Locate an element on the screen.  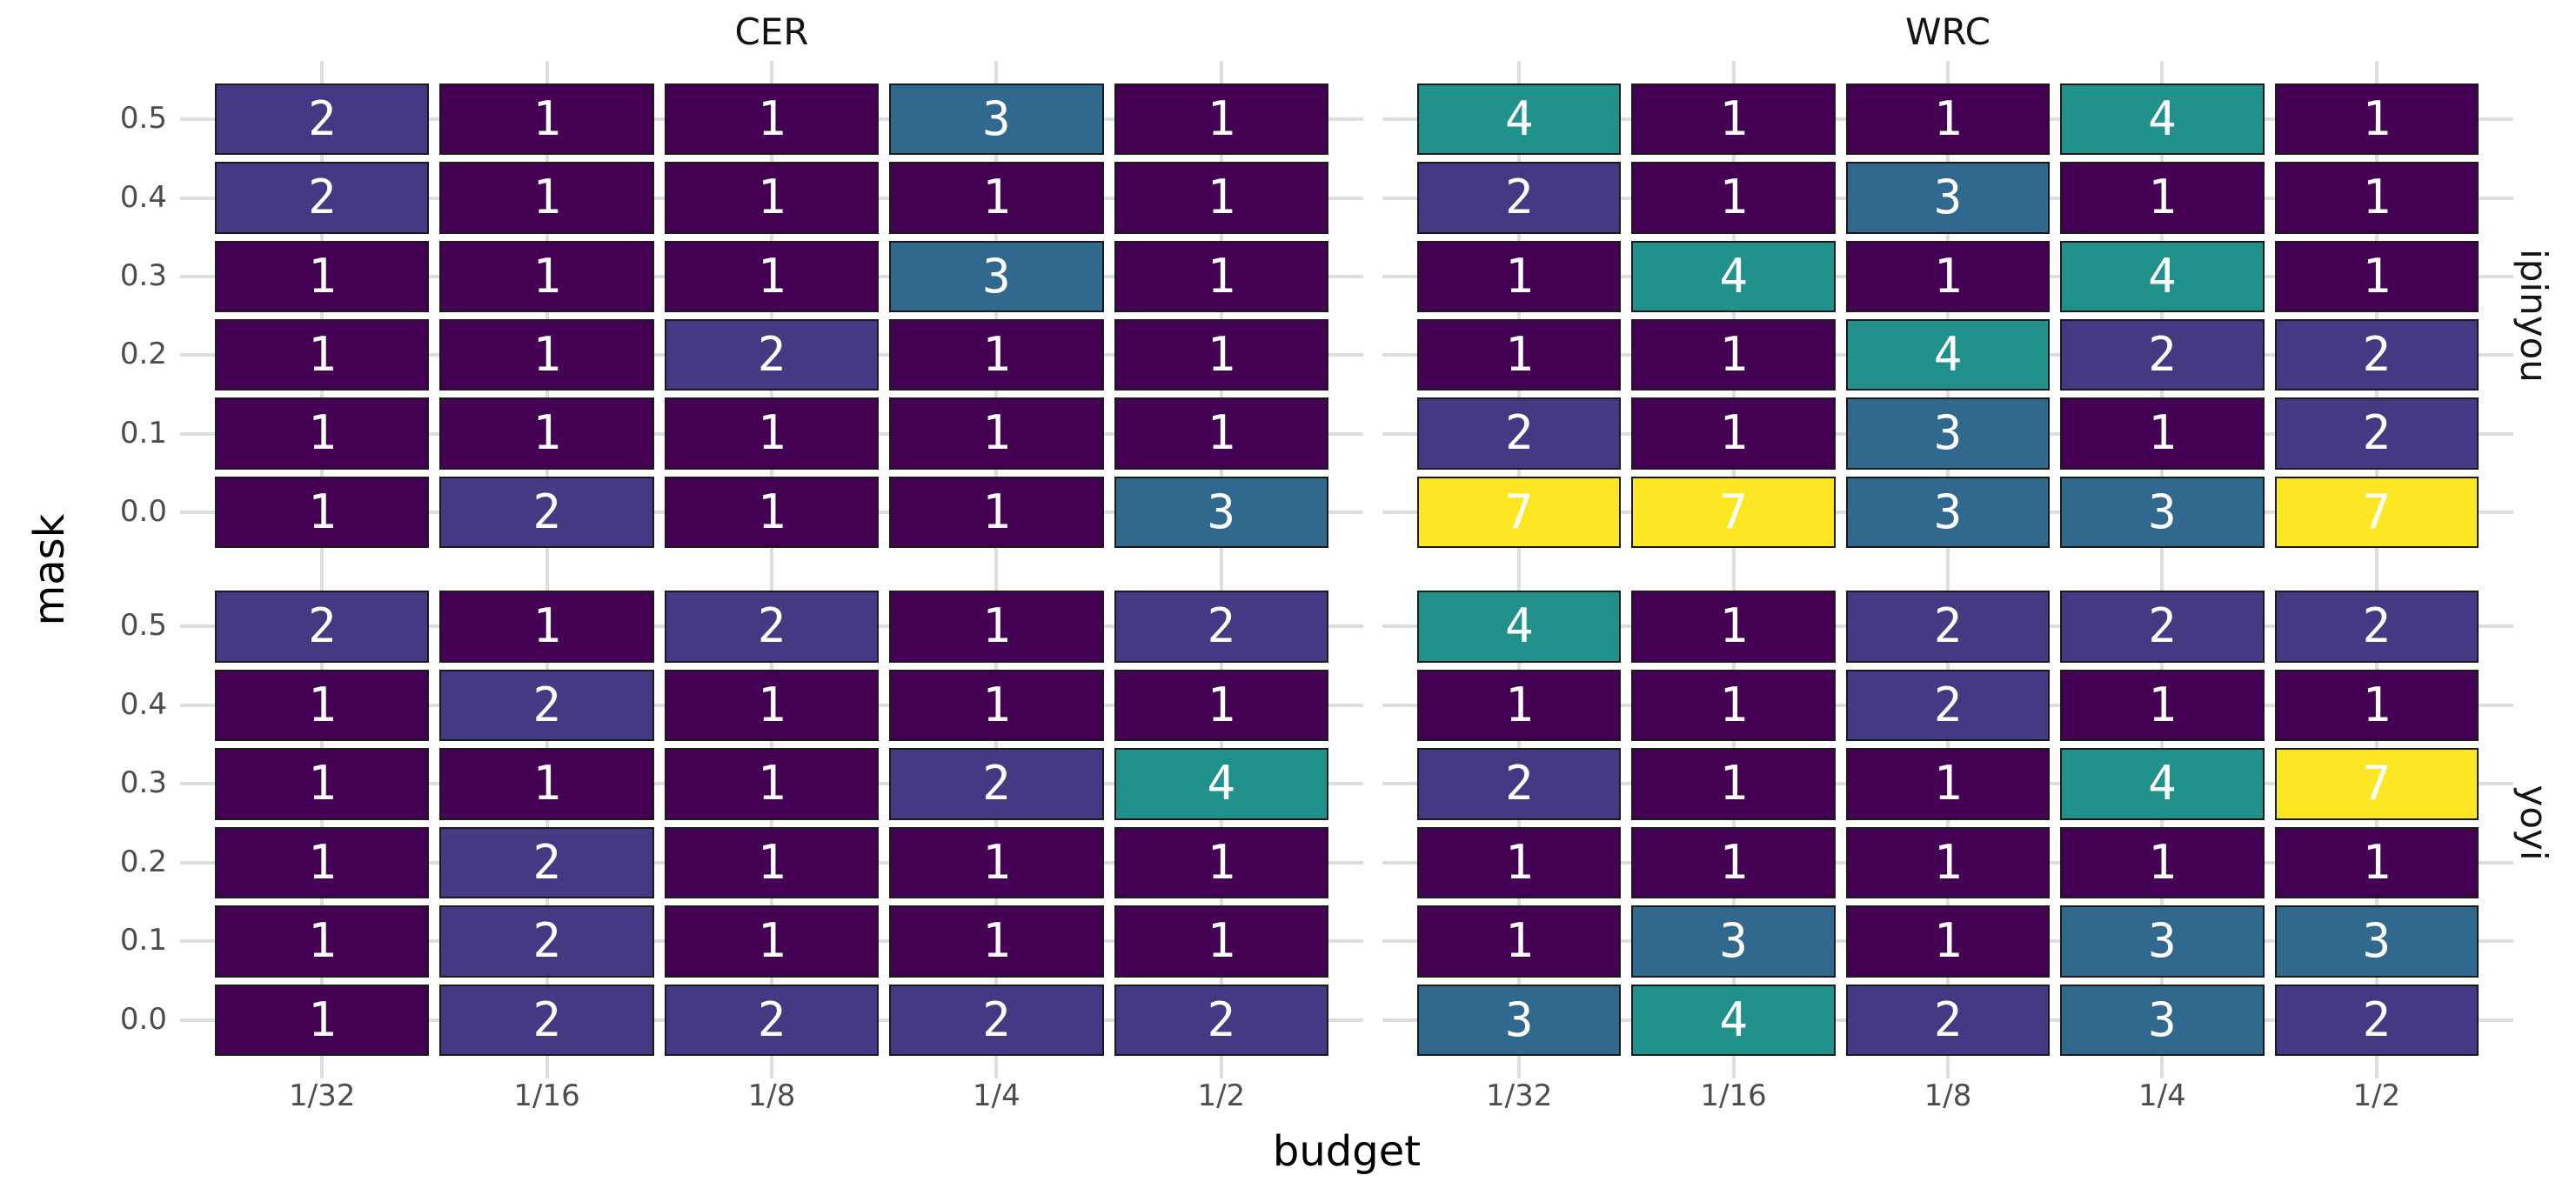
facet-label-ipinyou: ipinyou is located at coordinates (2533, 316).